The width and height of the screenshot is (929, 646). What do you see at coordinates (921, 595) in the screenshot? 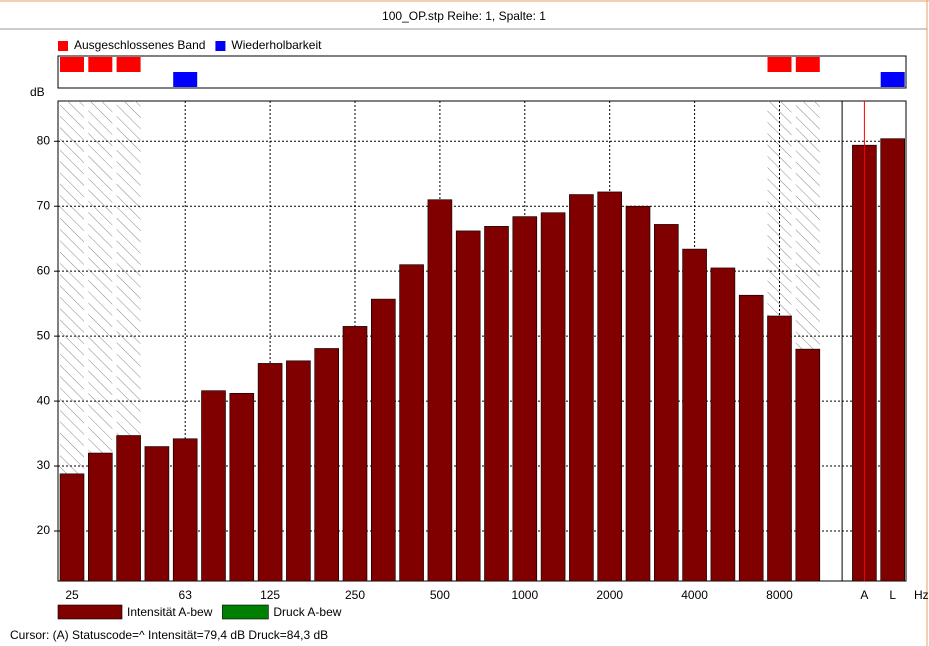
I see `x-axis-label: Hz` at bounding box center [921, 595].